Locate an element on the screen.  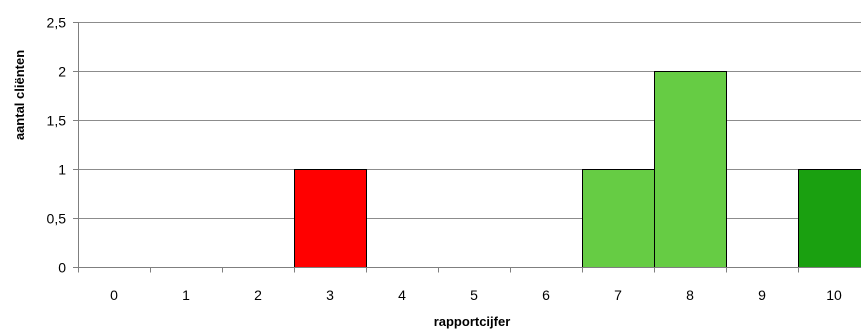
x-tick-label: 3 is located at coordinates (330, 295).